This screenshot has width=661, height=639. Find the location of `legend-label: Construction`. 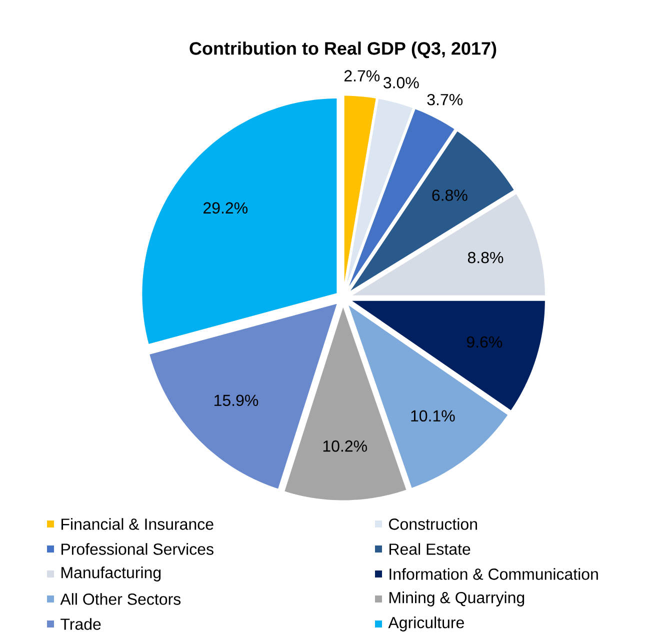

legend-label: Construction is located at coordinates (433, 524).